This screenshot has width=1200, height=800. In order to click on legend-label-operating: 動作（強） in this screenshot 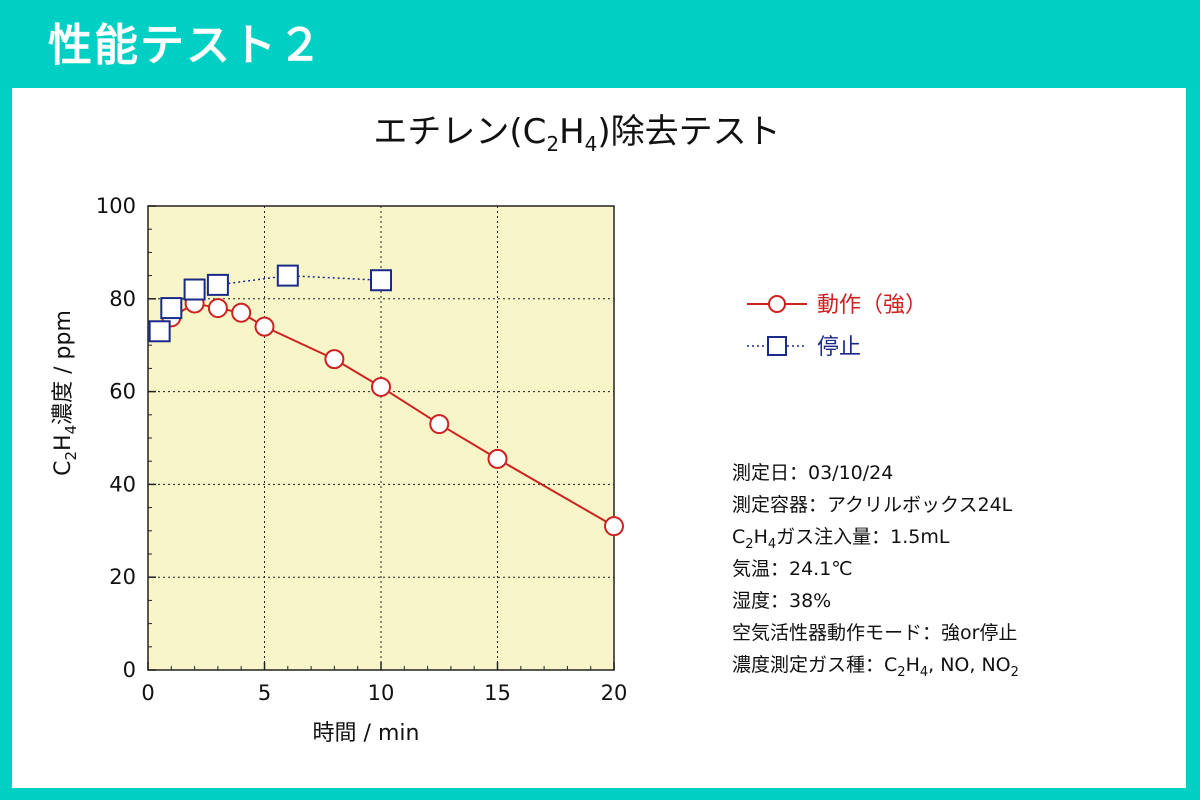, I will do `click(872, 305)`.